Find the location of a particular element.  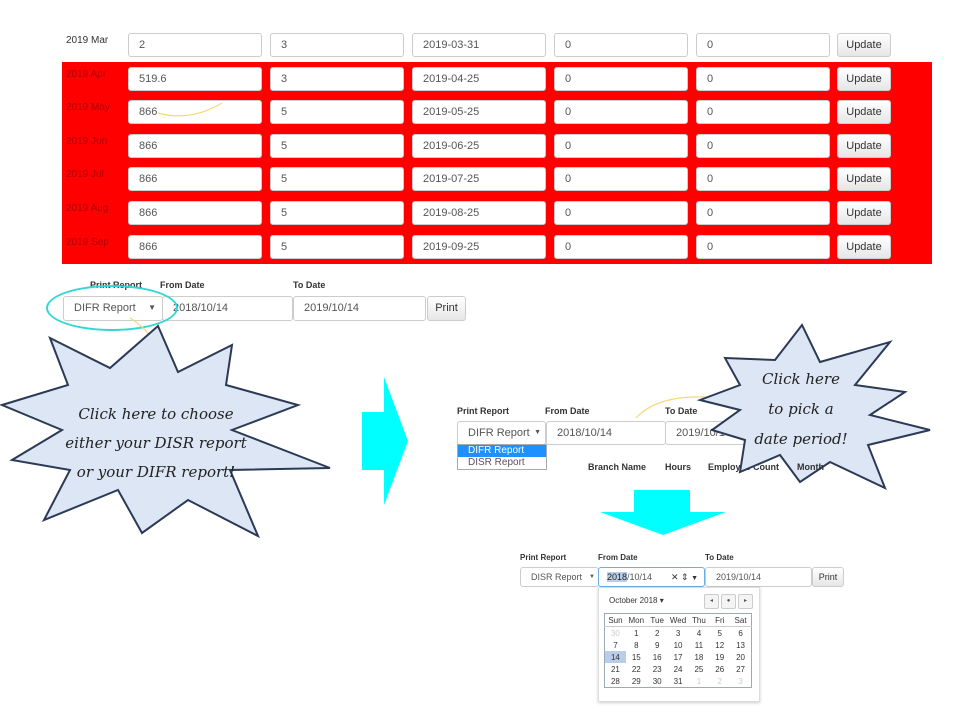

calendar-day: 13 is located at coordinates (741, 645).